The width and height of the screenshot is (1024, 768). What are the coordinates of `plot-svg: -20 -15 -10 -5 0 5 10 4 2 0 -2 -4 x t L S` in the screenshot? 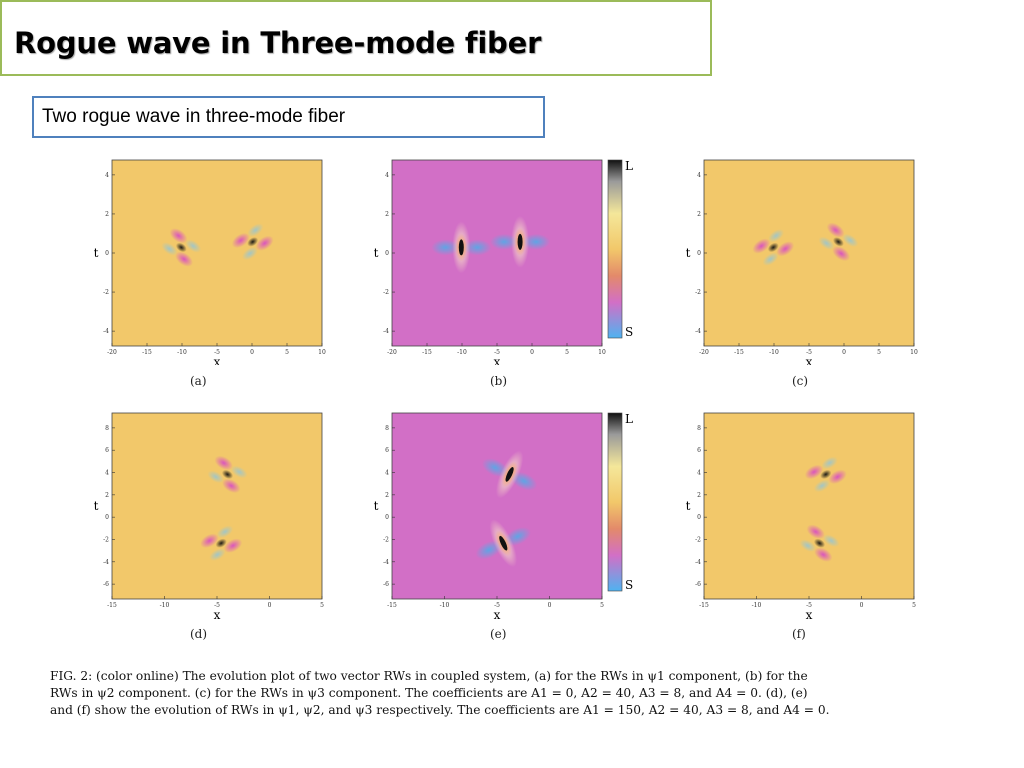 It's located at (504, 264).